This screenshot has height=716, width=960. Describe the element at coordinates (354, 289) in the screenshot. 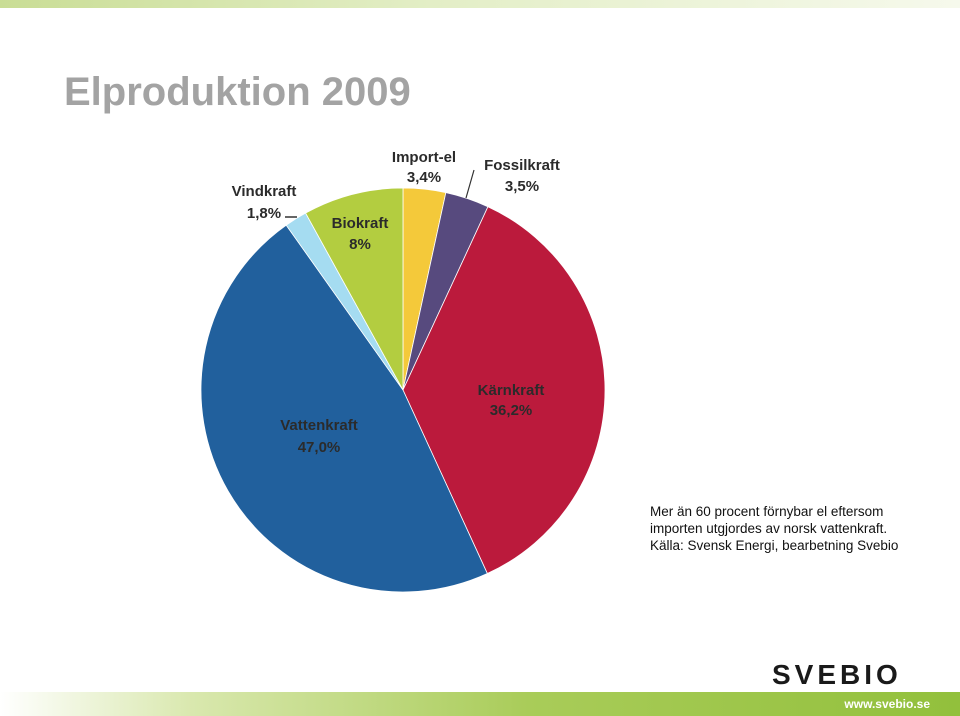

I see `pie-slice-biokraft` at that location.